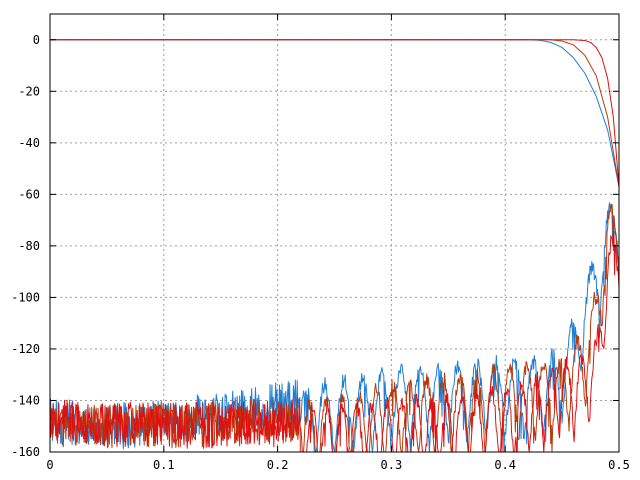 The width and height of the screenshot is (640, 480). Describe the element at coordinates (29, 91) in the screenshot. I see `y-tick-label: -20` at that location.